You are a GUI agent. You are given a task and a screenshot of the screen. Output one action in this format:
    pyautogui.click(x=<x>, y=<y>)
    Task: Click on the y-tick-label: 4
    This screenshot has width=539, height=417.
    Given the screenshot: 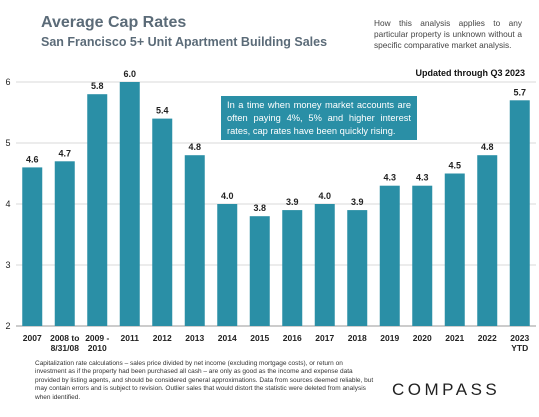 What is the action you would take?
    pyautogui.click(x=7, y=204)
    